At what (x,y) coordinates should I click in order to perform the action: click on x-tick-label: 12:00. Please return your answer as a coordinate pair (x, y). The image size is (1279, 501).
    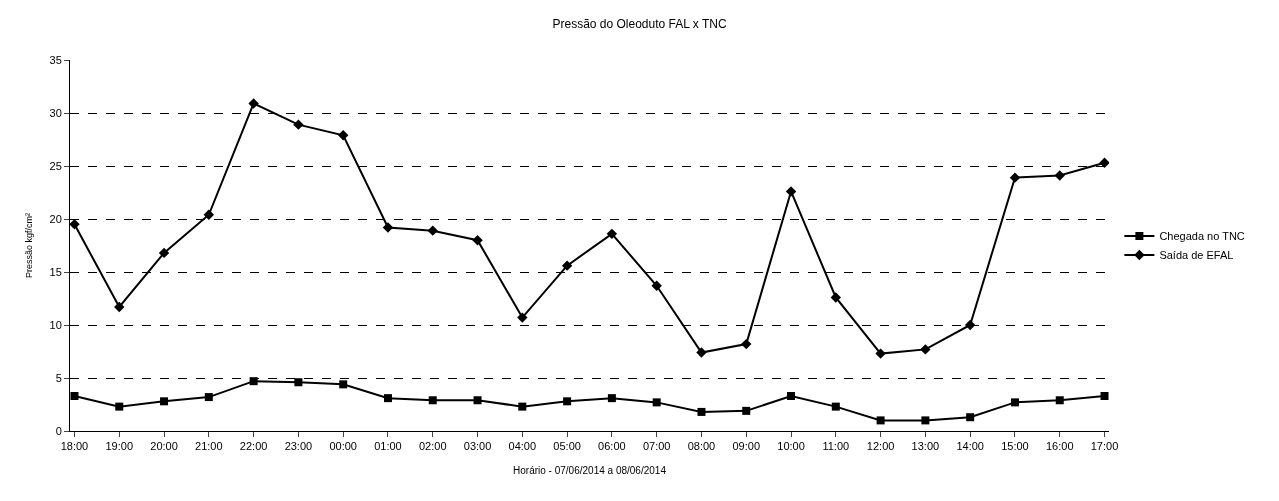
    Looking at the image, I should click on (880, 446).